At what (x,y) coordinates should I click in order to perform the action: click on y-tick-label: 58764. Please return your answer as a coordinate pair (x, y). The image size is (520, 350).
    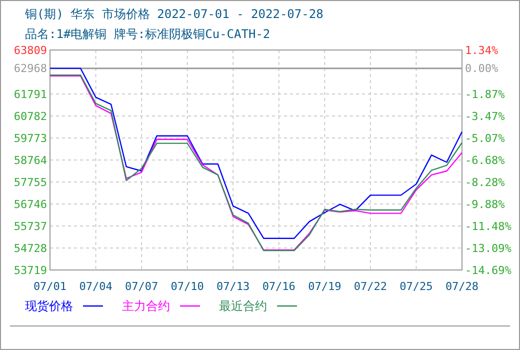
    Looking at the image, I should click on (31, 160).